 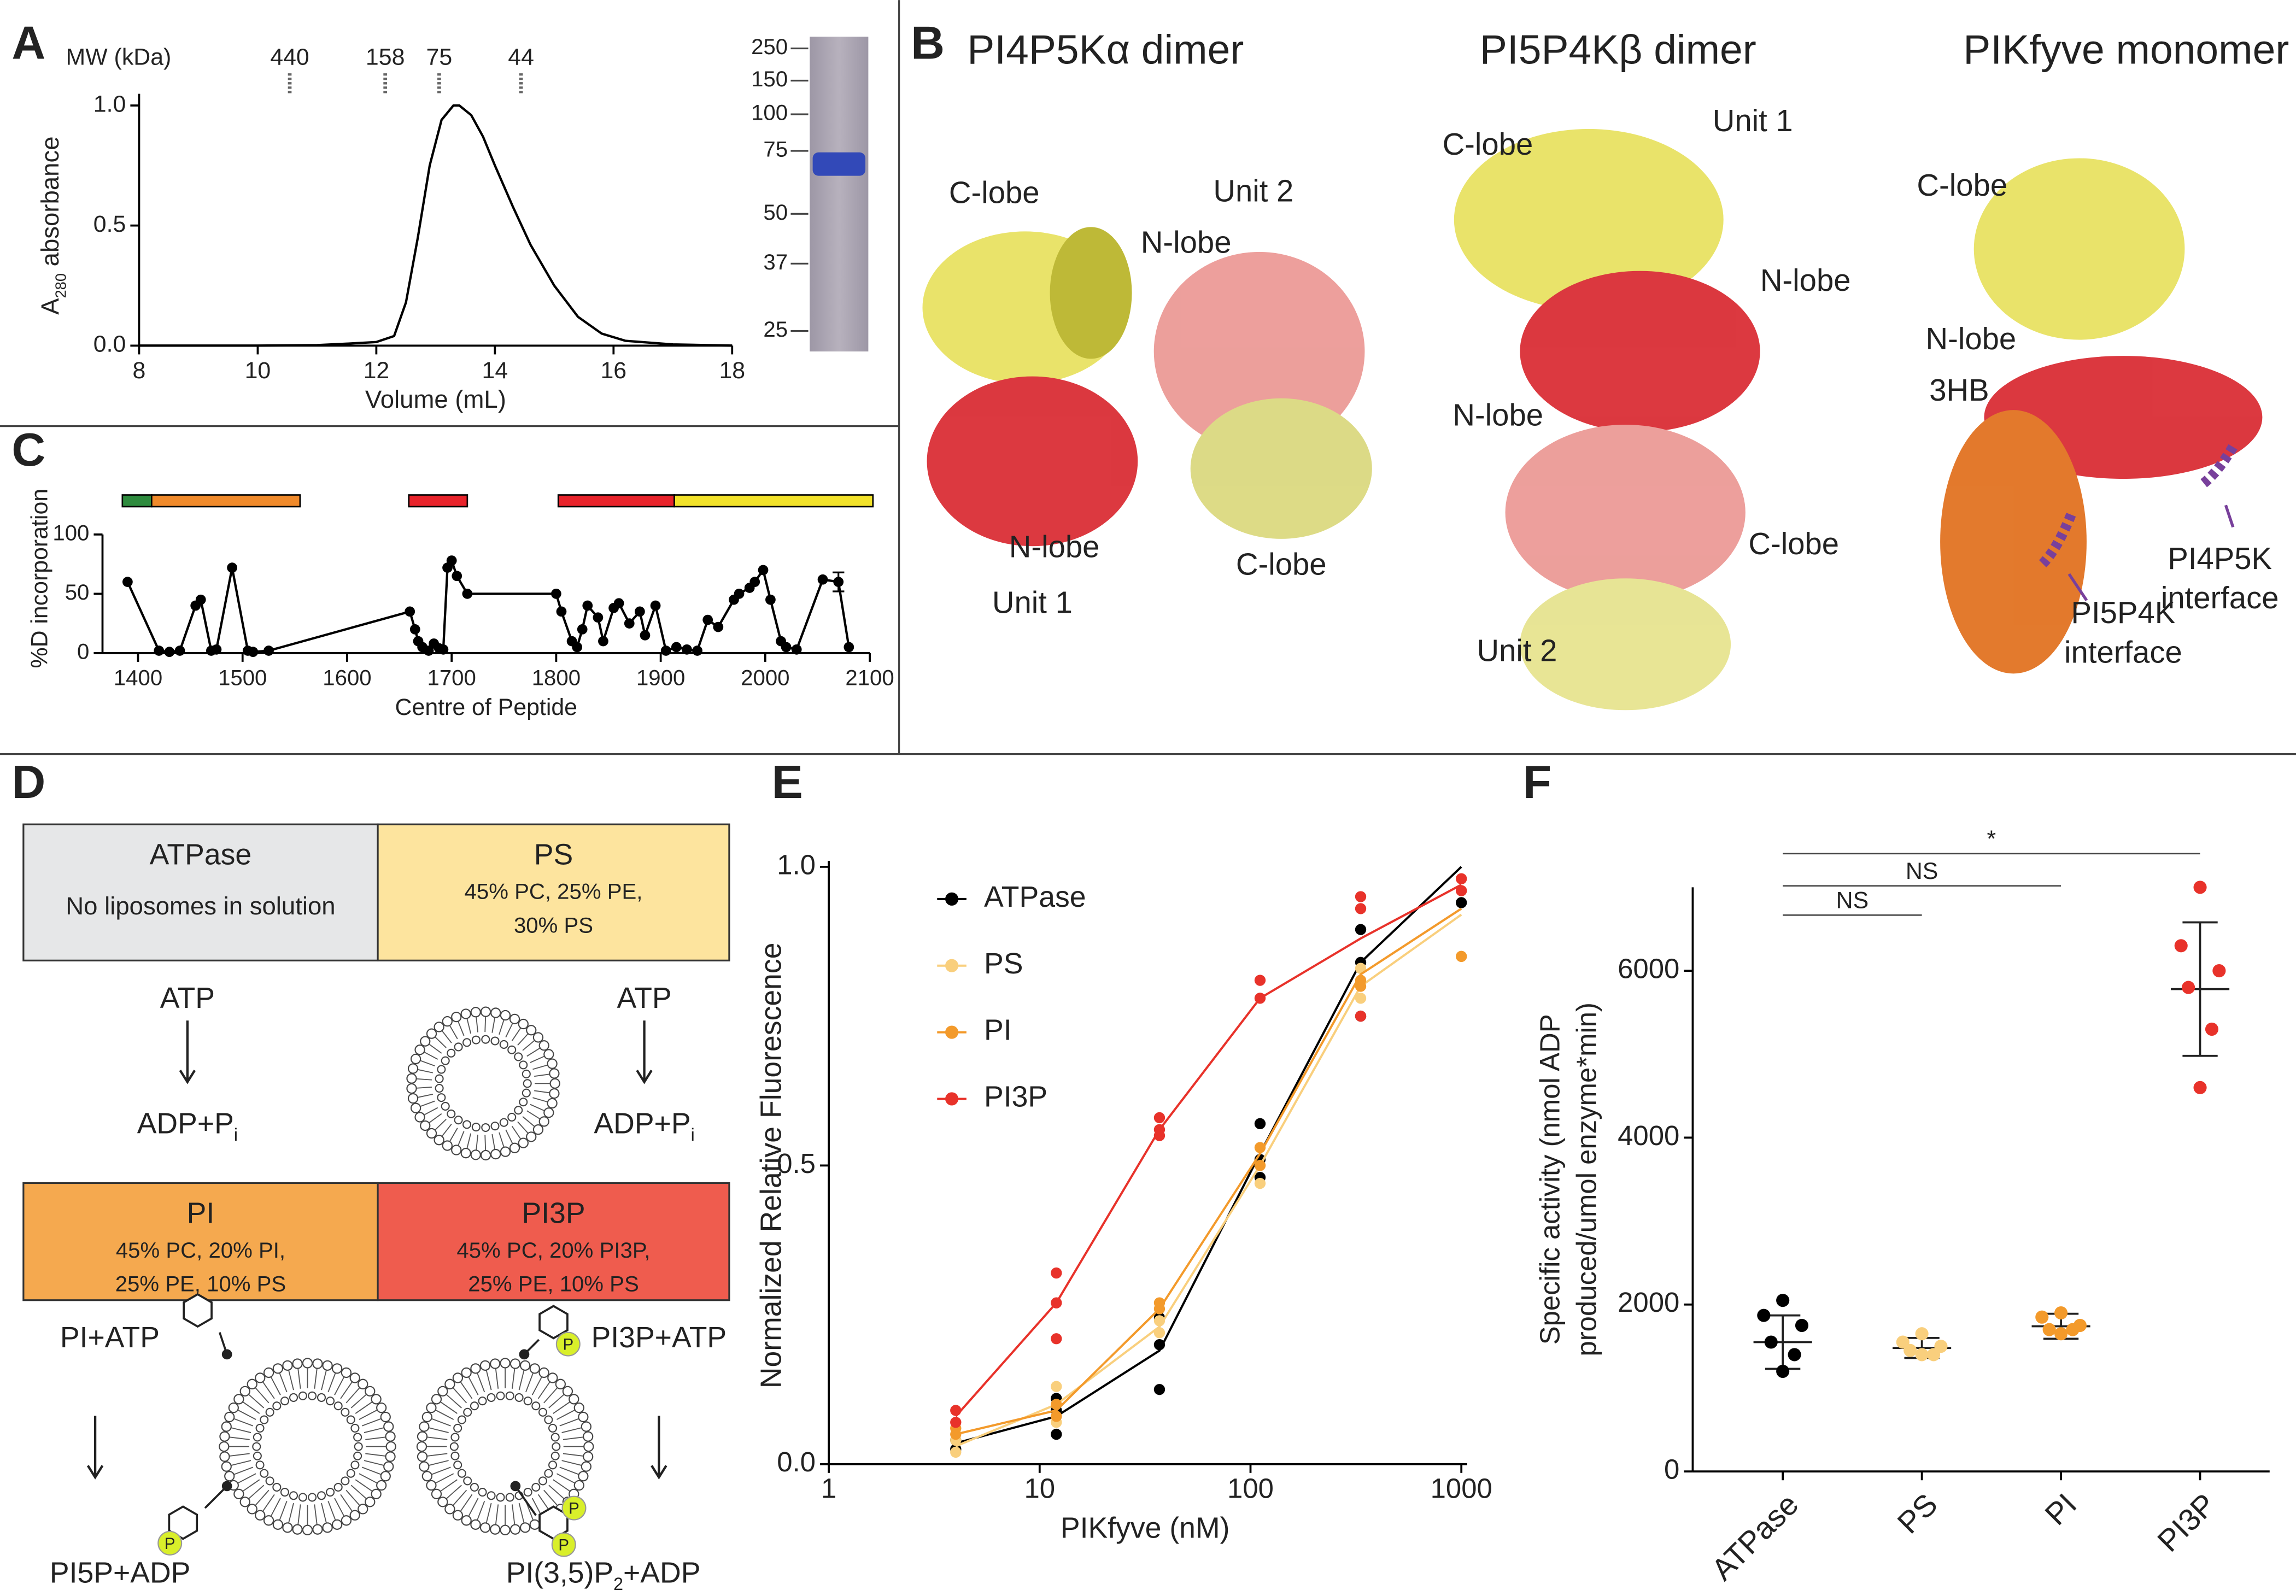 What do you see at coordinates (769, 46) in the screenshot?
I see `ladder-label: 250` at bounding box center [769, 46].